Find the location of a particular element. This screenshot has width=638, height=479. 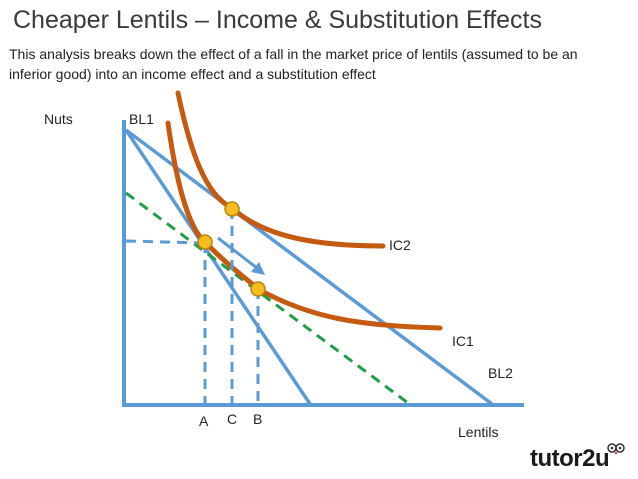

substitution-arrow is located at coordinates (237, 253).